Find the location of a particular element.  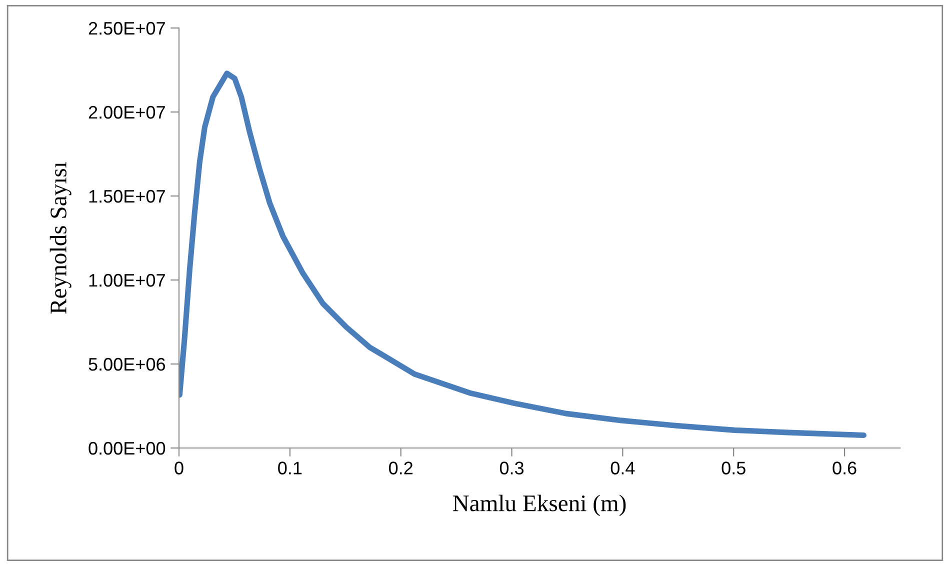

y-tick-label: 1.00E+07 is located at coordinates (127, 280).